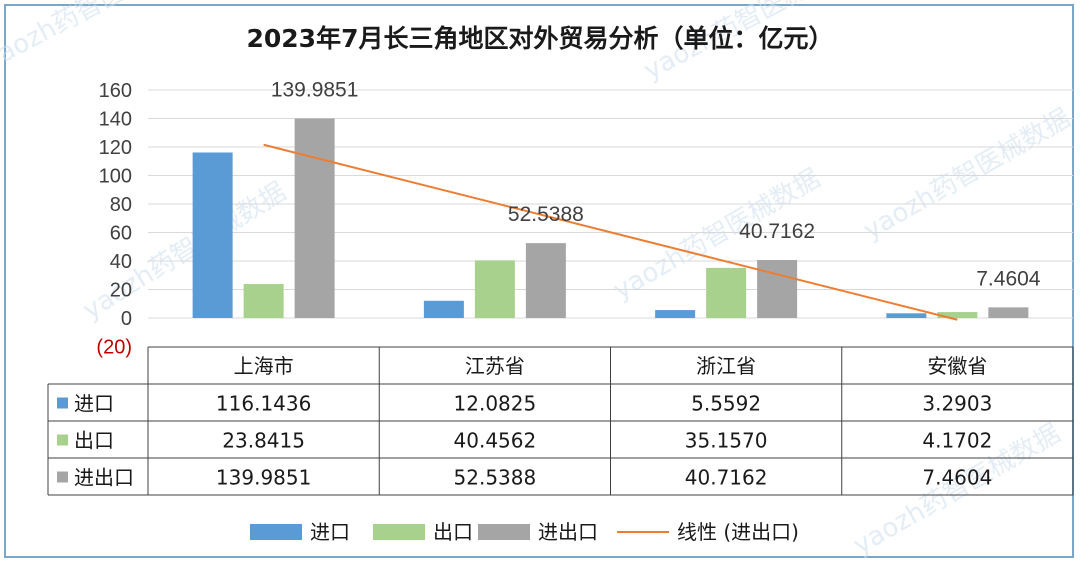 The image size is (1080, 564). I want to click on table-cell: 40.4562, so click(495, 441).